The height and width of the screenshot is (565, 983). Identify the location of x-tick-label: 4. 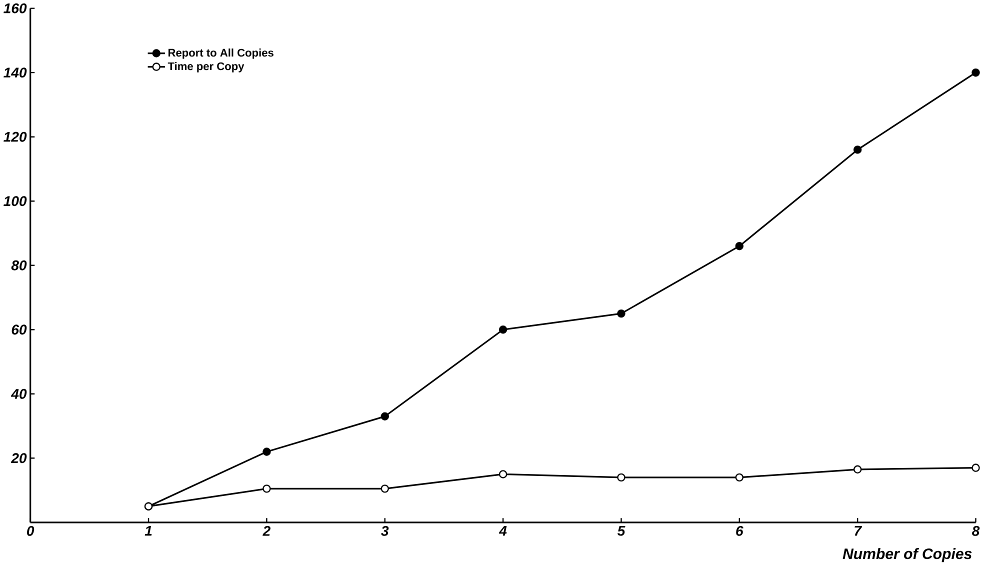
(502, 531).